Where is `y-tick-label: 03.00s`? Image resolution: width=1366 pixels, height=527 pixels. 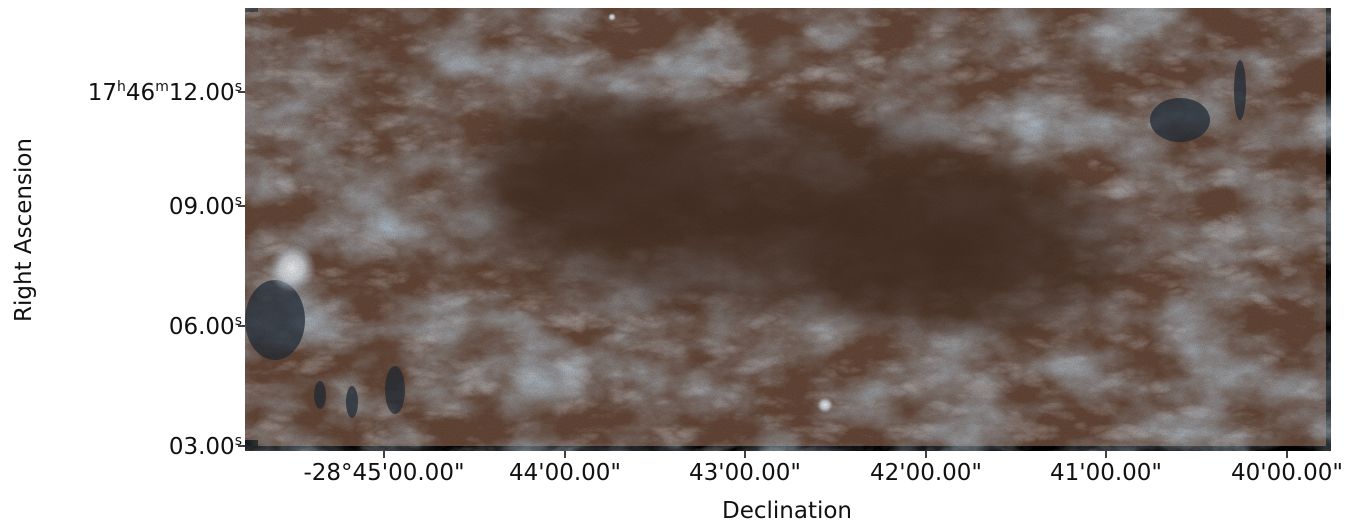
y-tick-label: 03.00s is located at coordinates (205, 446).